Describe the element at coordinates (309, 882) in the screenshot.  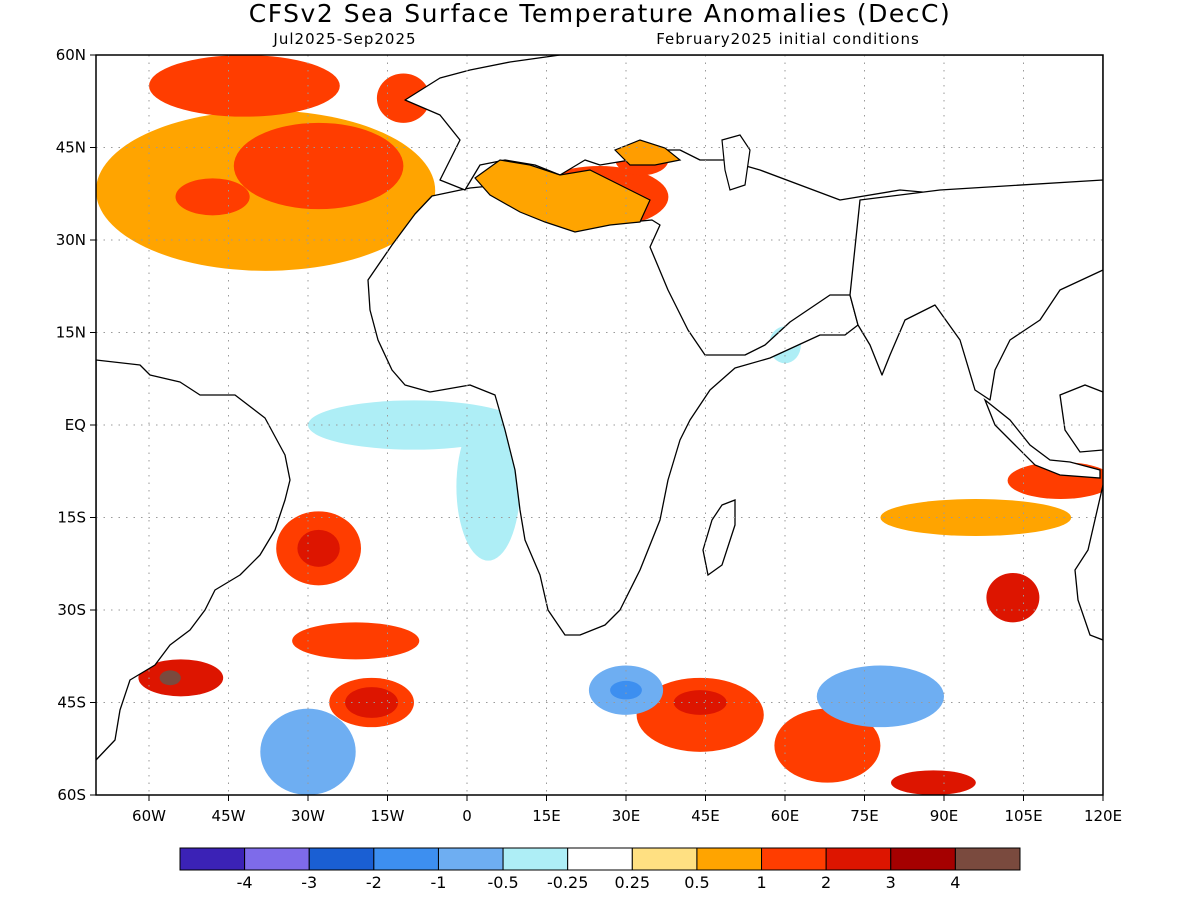
I see `colorbar-label: -3` at that location.